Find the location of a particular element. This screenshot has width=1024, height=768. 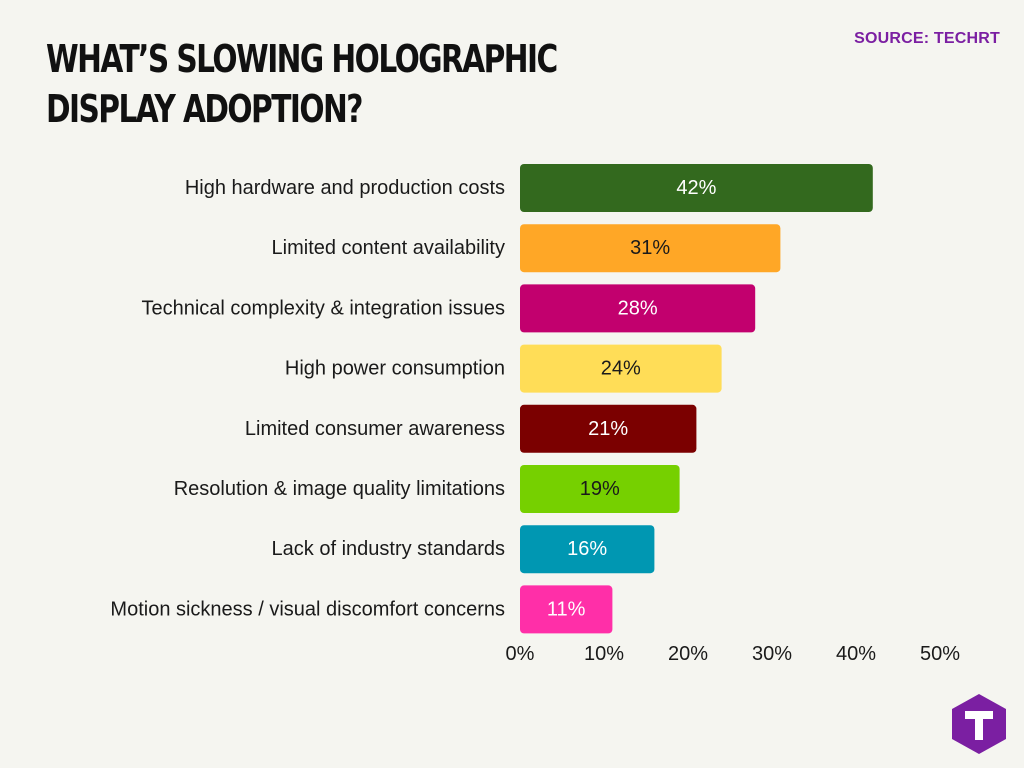

value-label: 28% is located at coordinates (638, 308).